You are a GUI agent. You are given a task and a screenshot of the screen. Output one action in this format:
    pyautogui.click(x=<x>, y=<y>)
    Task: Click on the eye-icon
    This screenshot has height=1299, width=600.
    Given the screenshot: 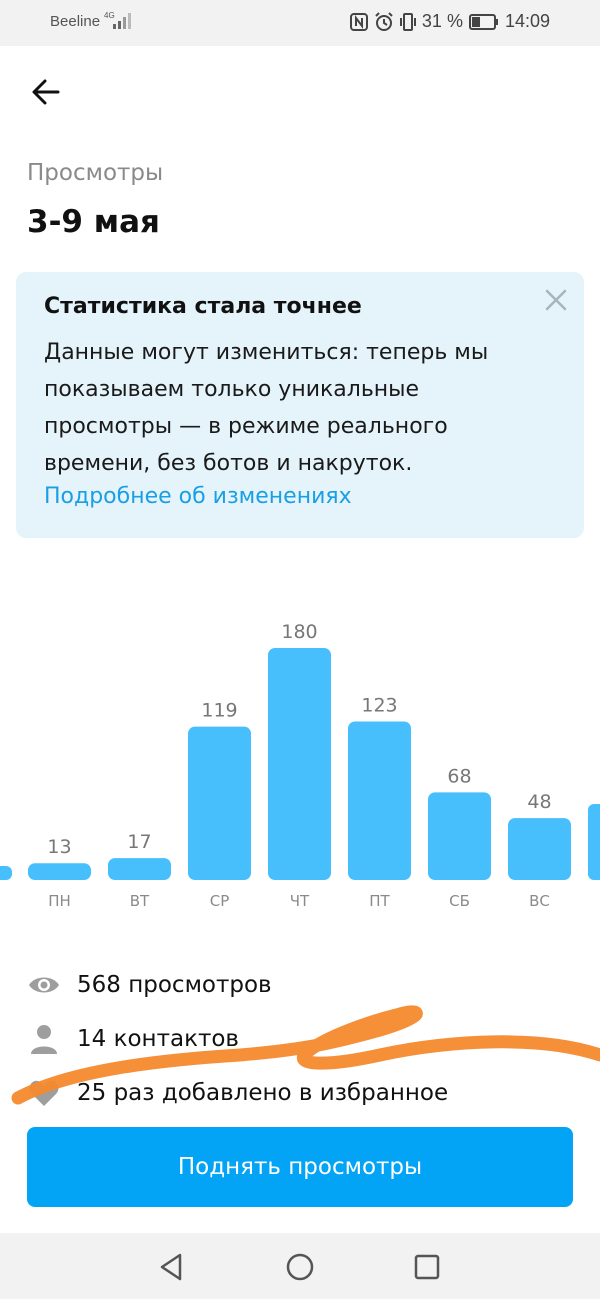 What is the action you would take?
    pyautogui.click(x=44, y=985)
    